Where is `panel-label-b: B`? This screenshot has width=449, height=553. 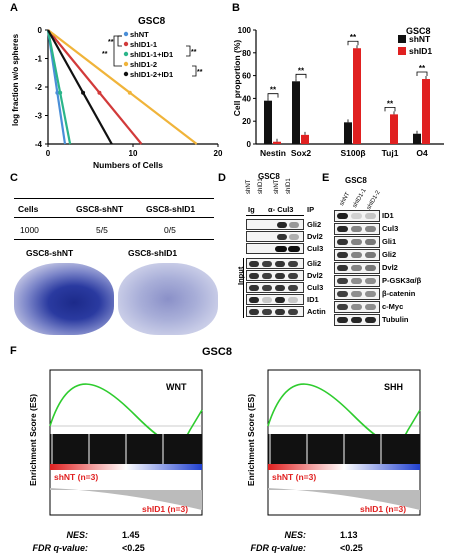
panel-label-b: B is located at coordinates (236, 8).